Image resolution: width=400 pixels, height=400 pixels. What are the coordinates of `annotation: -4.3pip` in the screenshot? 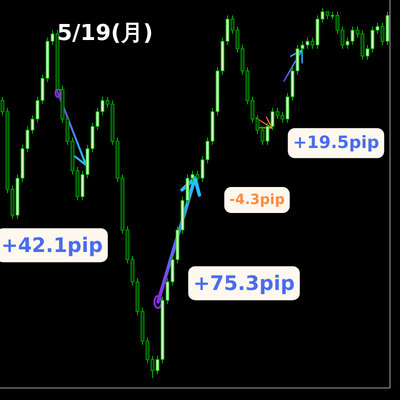 It's located at (257, 200).